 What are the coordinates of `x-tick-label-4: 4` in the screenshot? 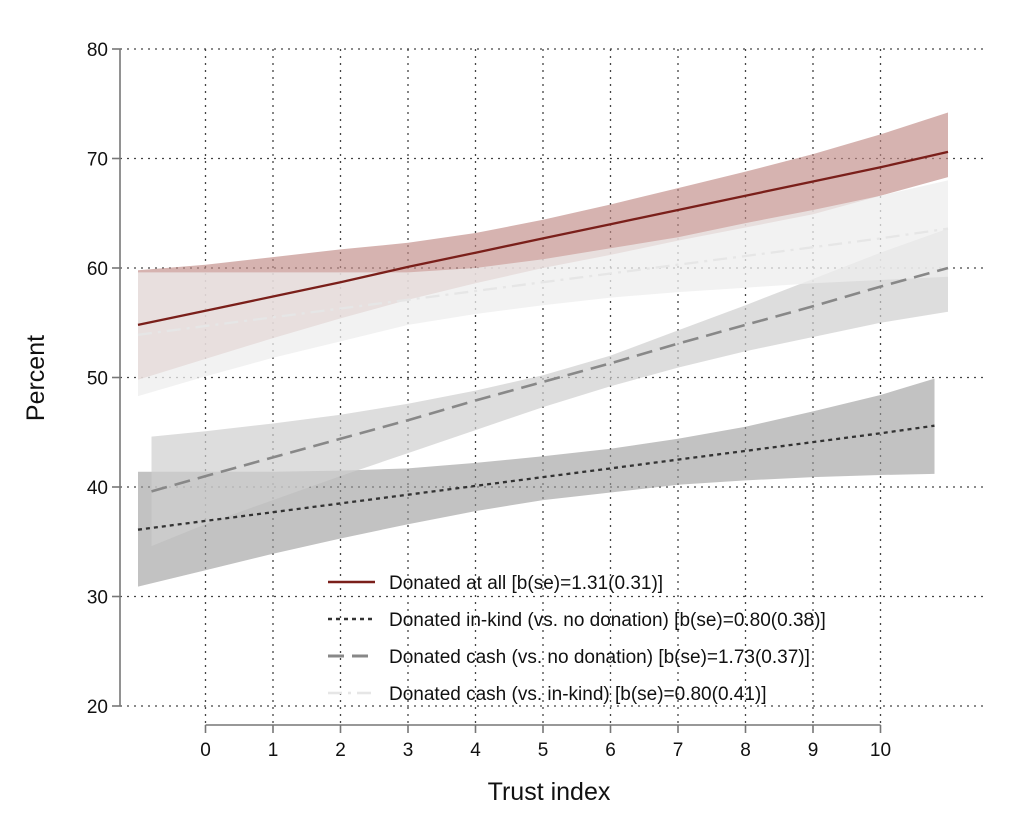 It's located at (475, 750).